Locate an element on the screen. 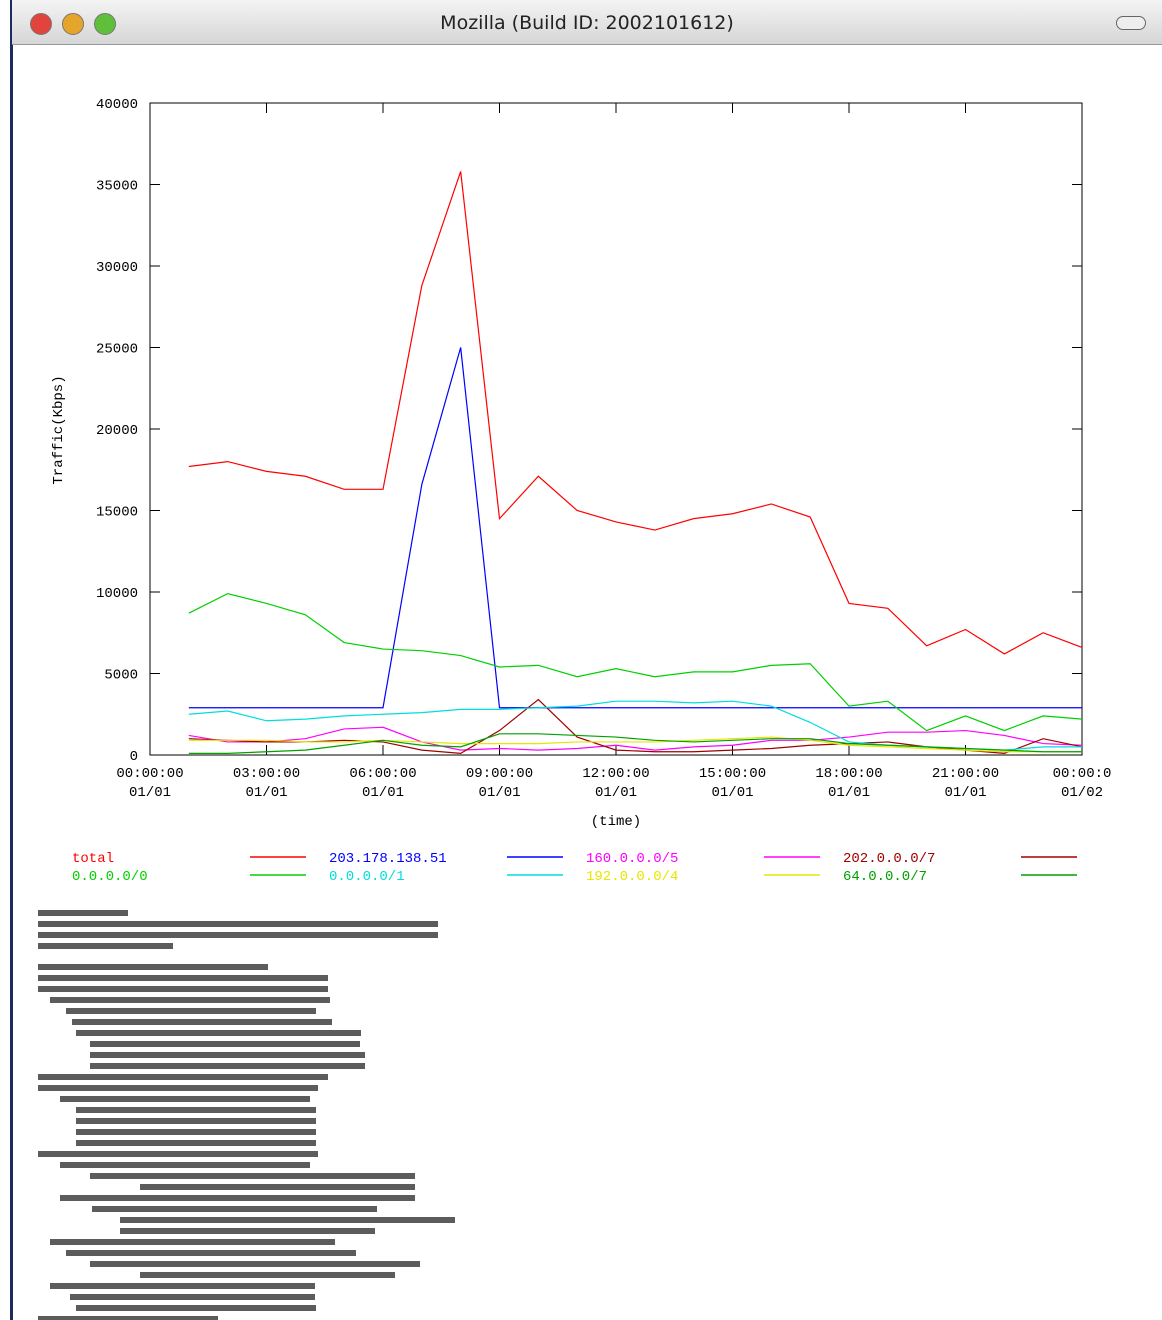 Image resolution: width=1162 pixels, height=1320 pixels. minimize-button is located at coordinates (73, 24).